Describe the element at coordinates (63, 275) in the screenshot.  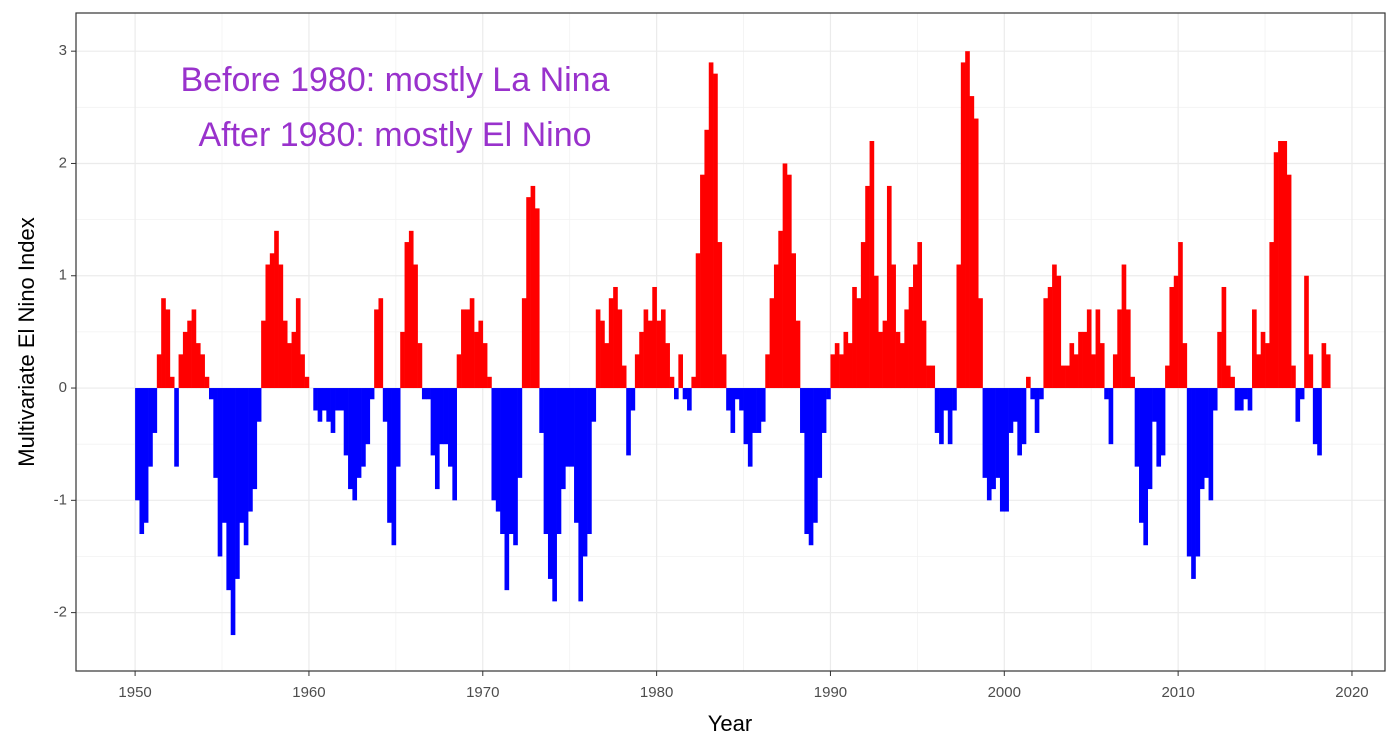
I see `y-tick-label: 1` at that location.